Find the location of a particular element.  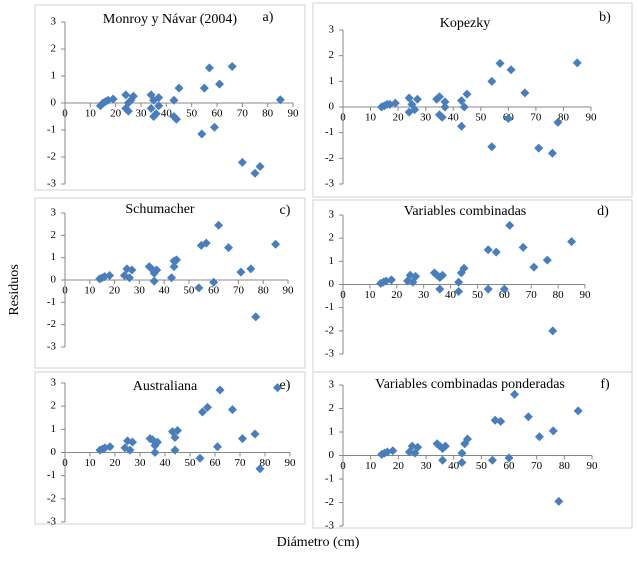

y-axis-label: Residuos is located at coordinates (14, 289).